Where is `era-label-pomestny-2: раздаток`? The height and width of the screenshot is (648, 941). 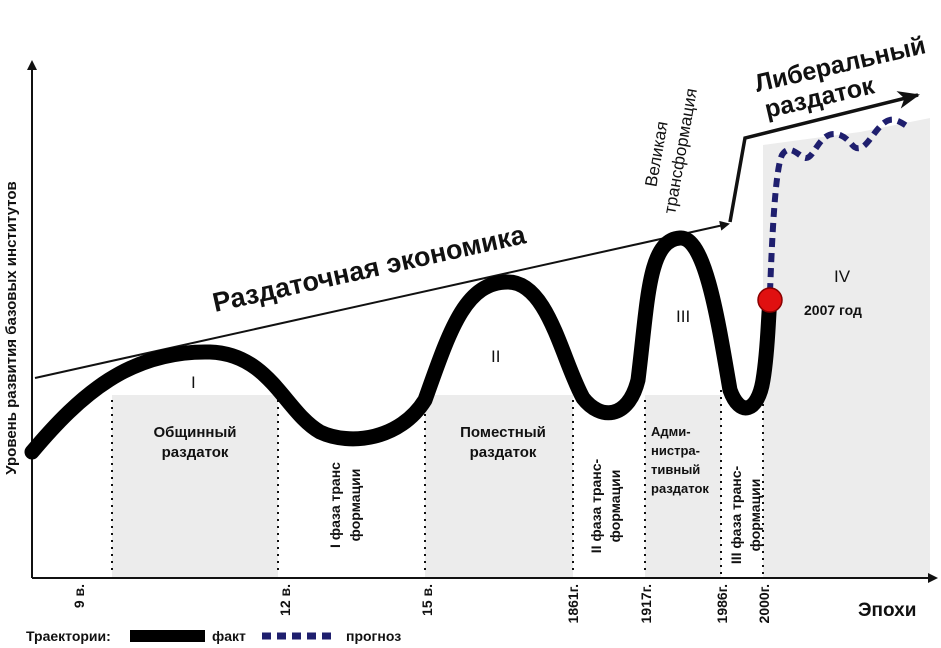 era-label-pomestny-2: раздаток is located at coordinates (503, 452).